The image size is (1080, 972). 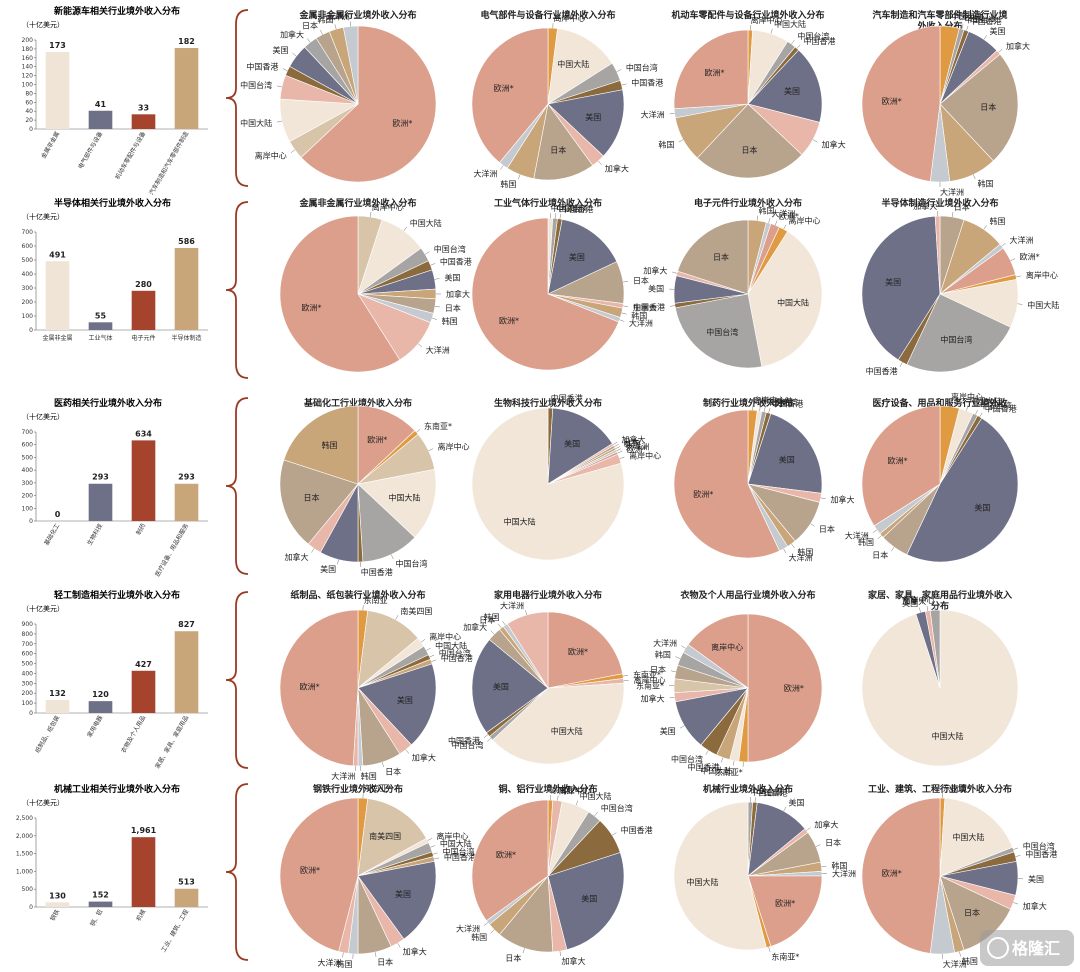 I want to click on category-label: 纸制品、纸包装, so click(x=47, y=734).